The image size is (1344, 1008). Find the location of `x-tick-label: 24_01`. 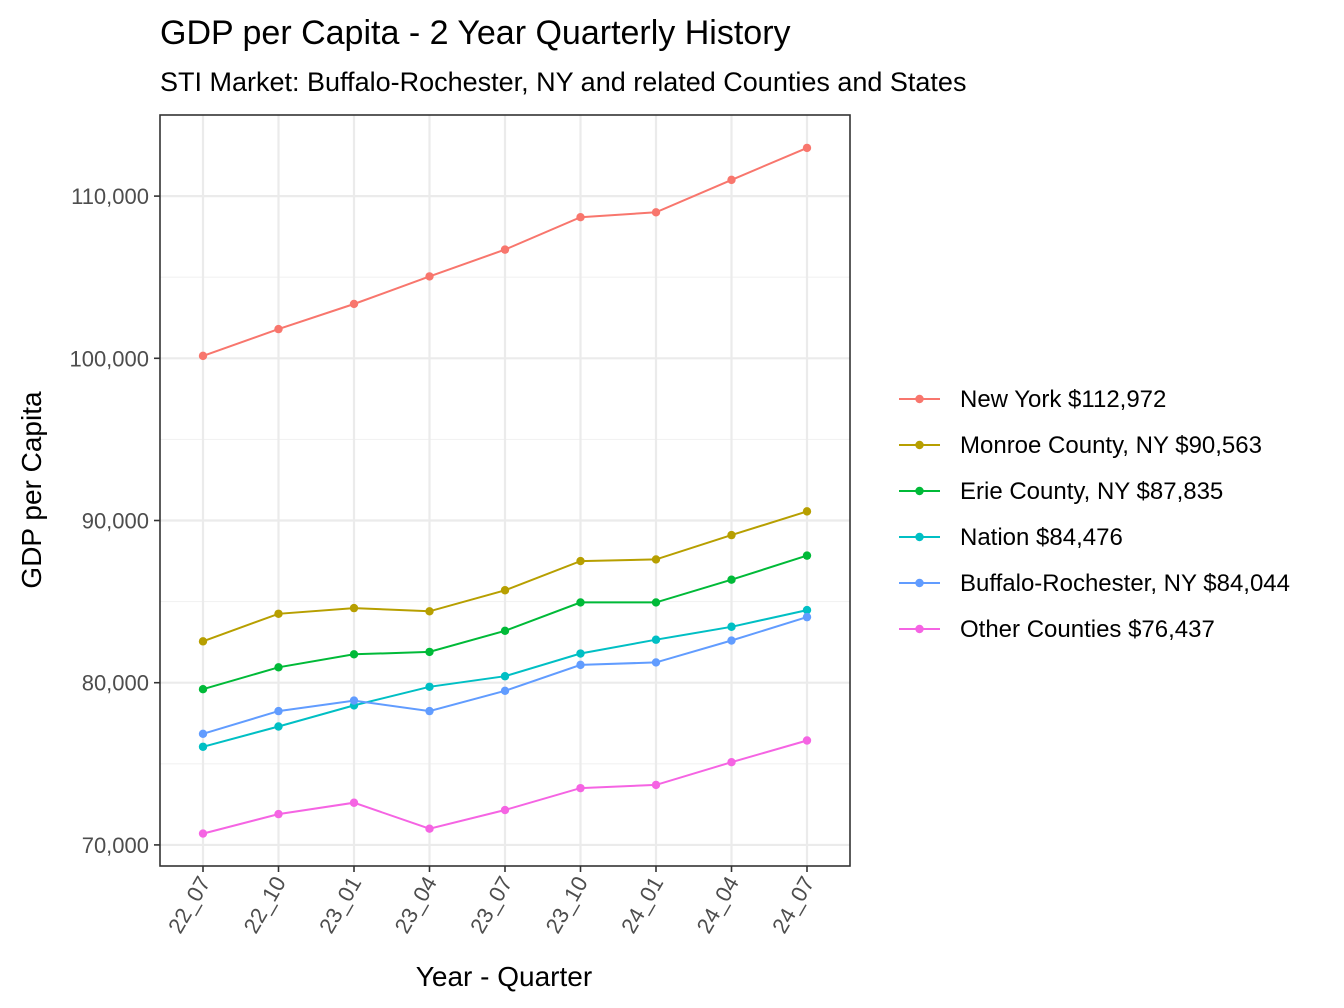

x-tick-label: 24_01 is located at coordinates (642, 904).